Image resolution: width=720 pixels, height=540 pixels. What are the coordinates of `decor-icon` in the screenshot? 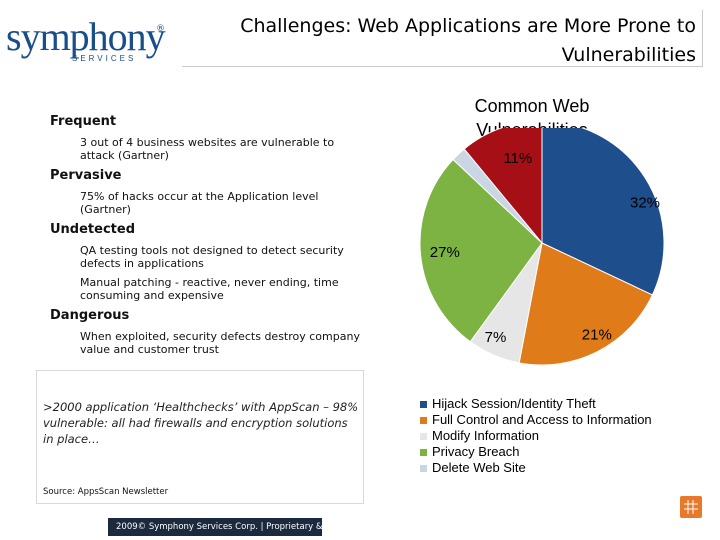 It's located at (691, 507).